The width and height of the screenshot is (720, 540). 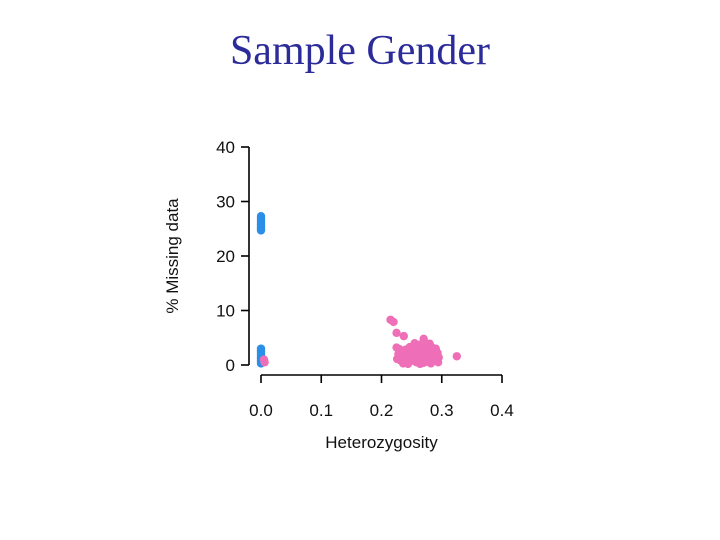 I want to click on y-axis-label: % Missing data, so click(x=172, y=256).